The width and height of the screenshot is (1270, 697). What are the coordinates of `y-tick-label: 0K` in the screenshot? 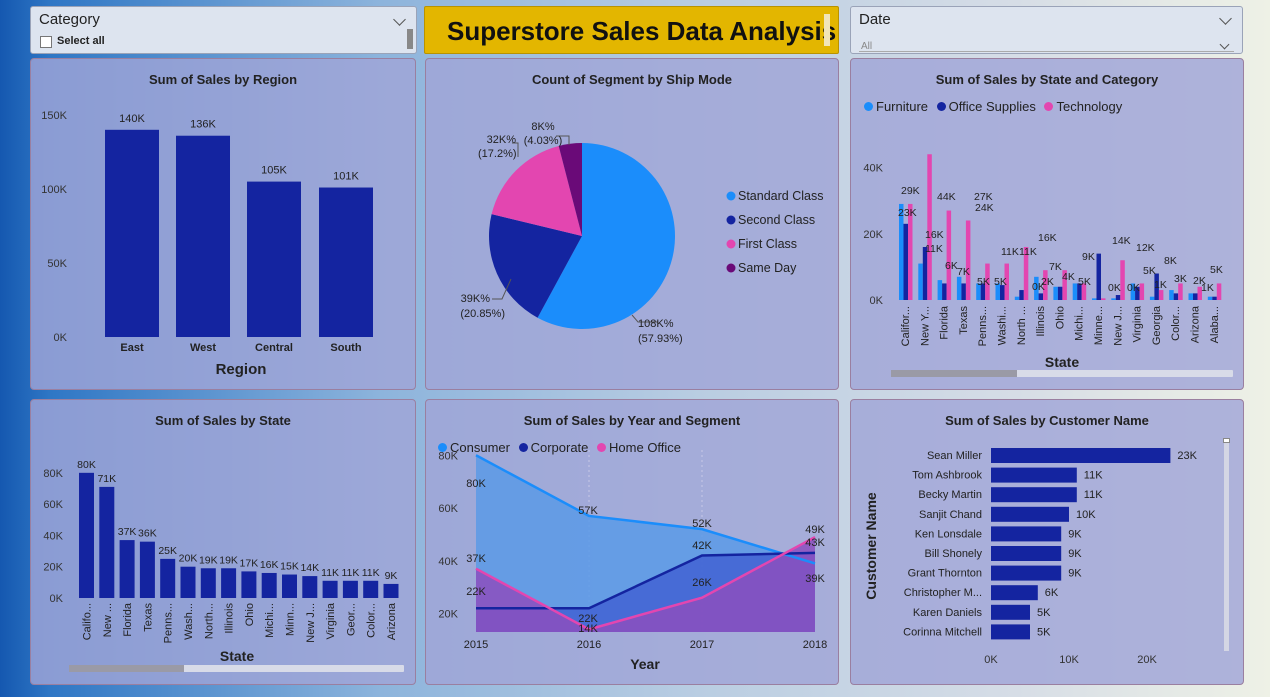 It's located at (61, 338).